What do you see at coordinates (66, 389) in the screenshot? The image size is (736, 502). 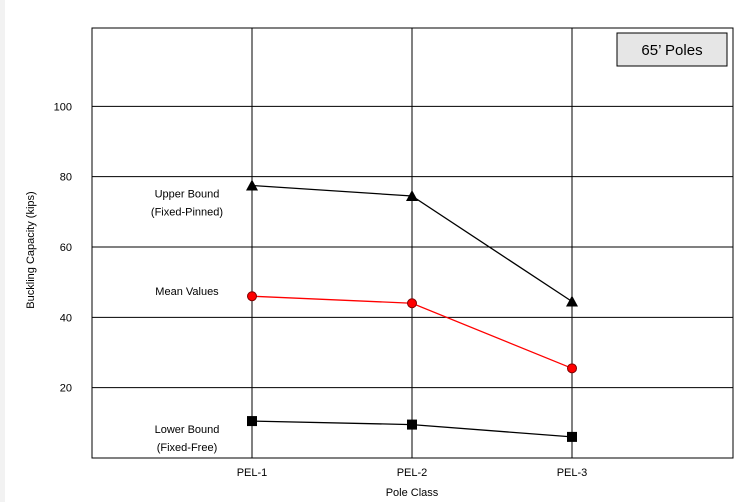 I see `y-tick-label: 20` at bounding box center [66, 389].